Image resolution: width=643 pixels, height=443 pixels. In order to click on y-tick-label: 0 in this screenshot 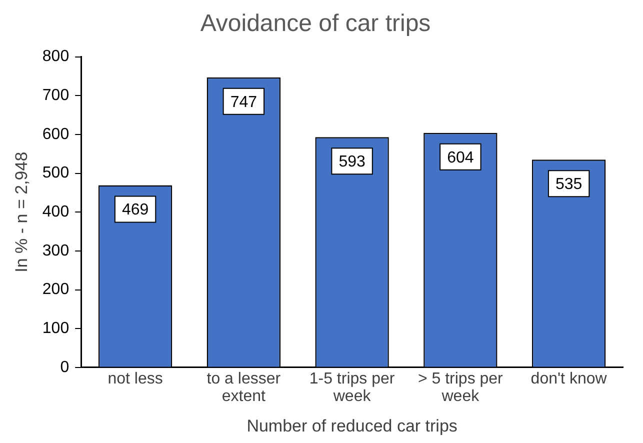, I will do `click(65, 367)`.